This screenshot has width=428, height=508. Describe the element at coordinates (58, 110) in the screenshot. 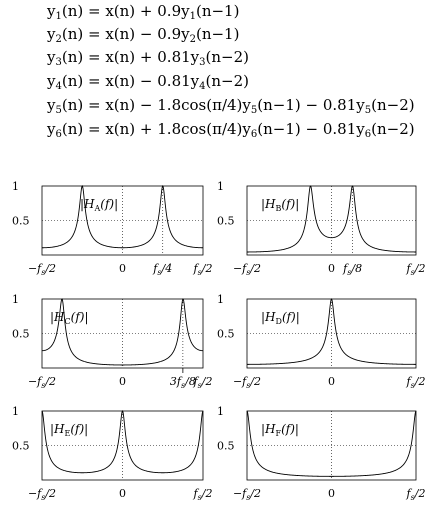

I see `equation-idx: 5` at that location.